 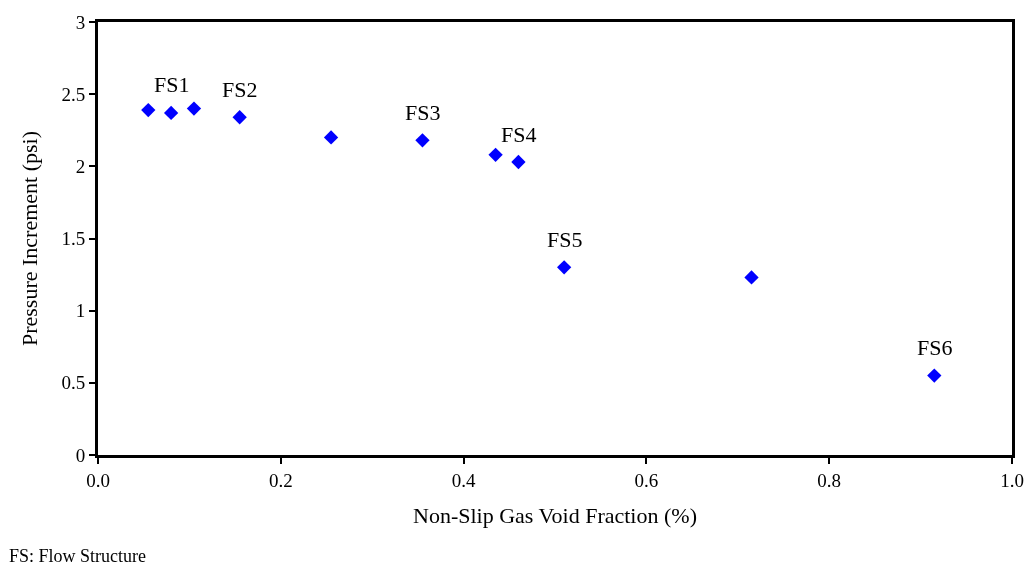 I want to click on x-tick-label: 0.2, so click(x=280, y=480).